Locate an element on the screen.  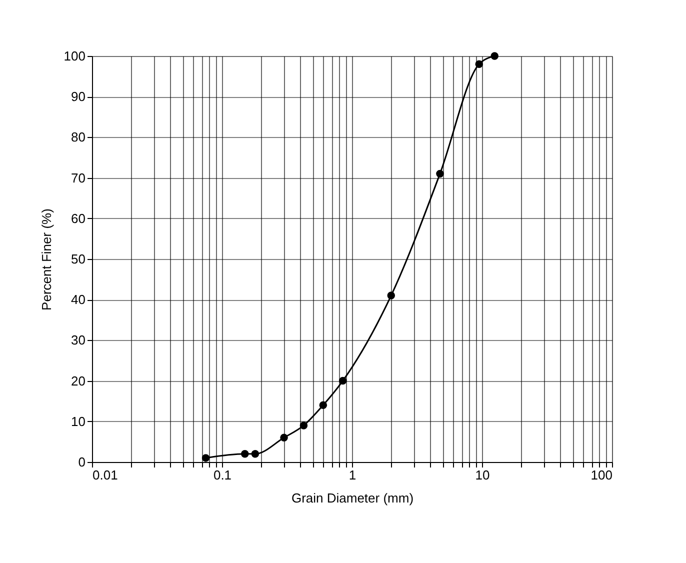
y-axis-title: Percent Finer (%) is located at coordinates (46, 259).